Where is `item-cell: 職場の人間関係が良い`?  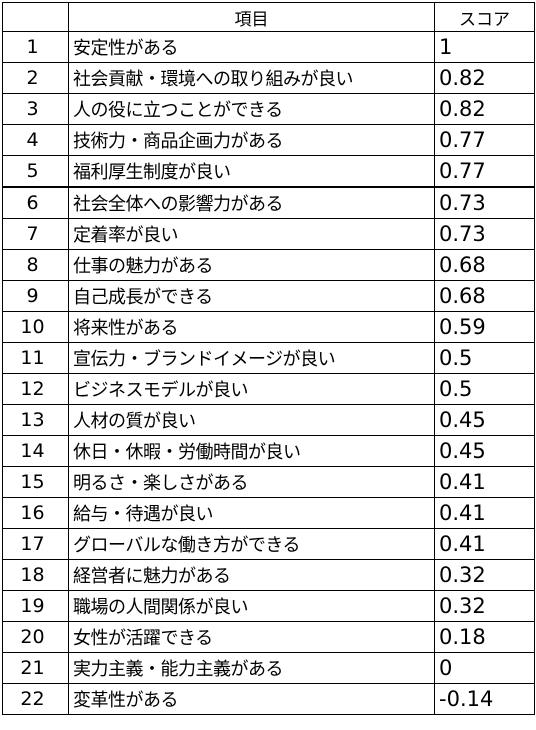
item-cell: 職場の人間関係が良い is located at coordinates (251, 606).